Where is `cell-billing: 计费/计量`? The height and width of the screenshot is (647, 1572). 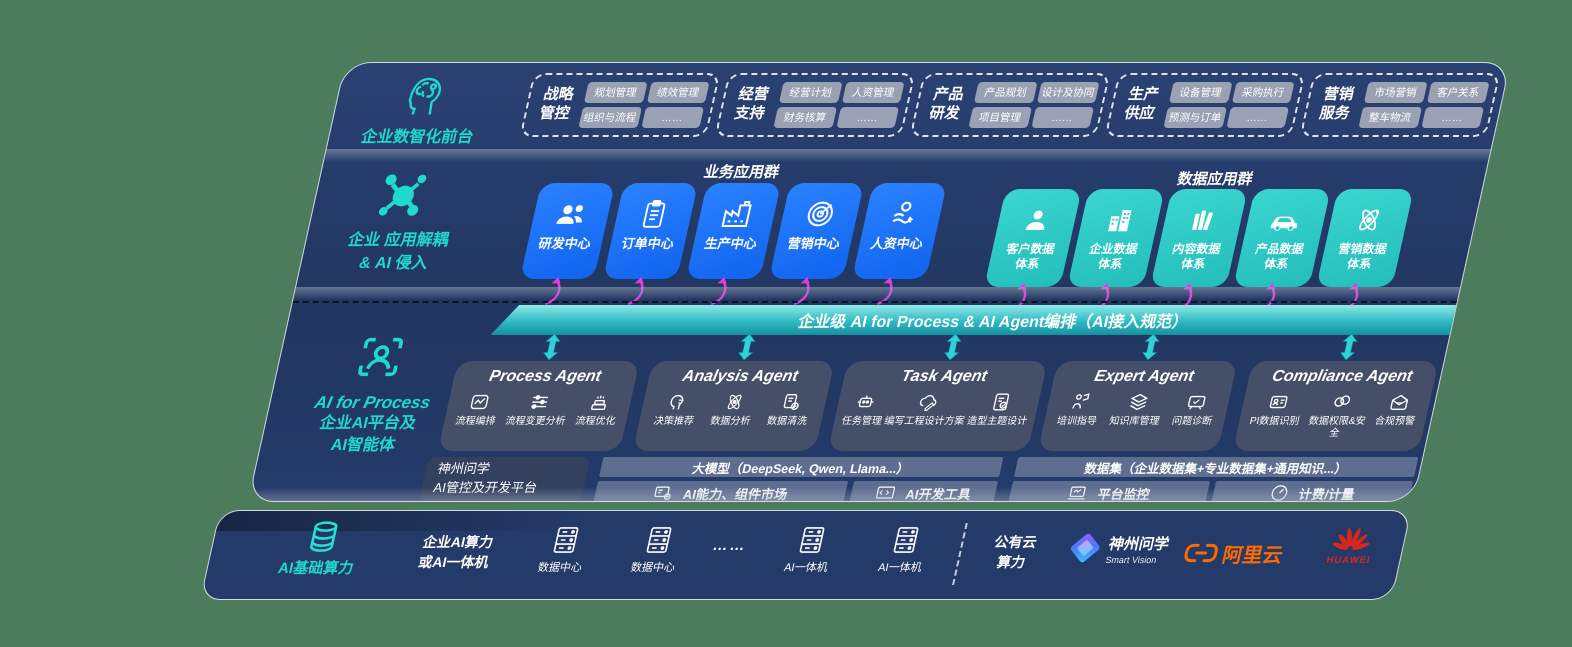
cell-billing: 计费/计量 is located at coordinates (1312, 491).